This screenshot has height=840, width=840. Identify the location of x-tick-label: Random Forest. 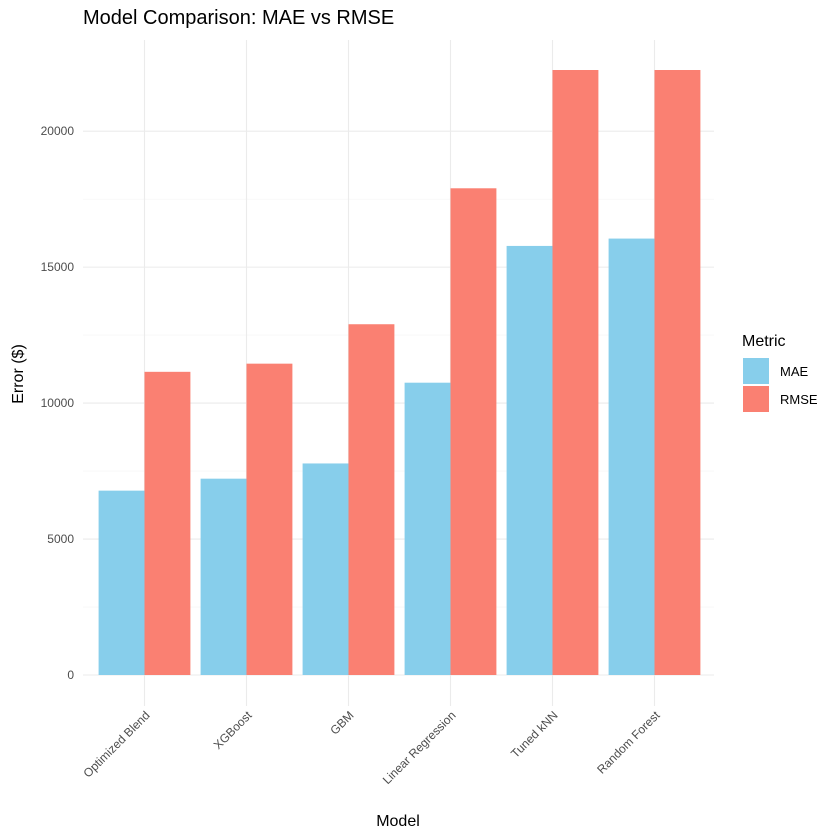
(628, 742).